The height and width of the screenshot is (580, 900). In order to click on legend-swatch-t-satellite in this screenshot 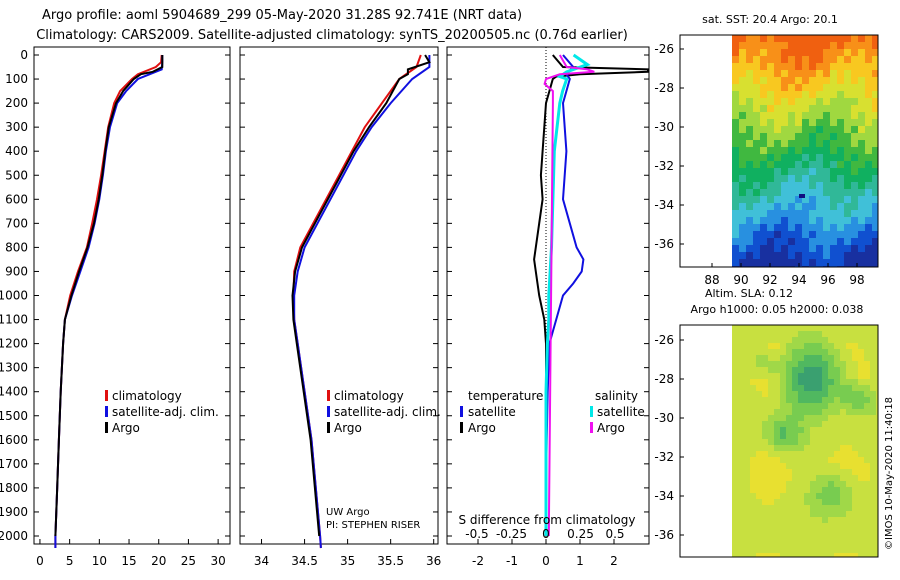, I will do `click(461, 411)`.